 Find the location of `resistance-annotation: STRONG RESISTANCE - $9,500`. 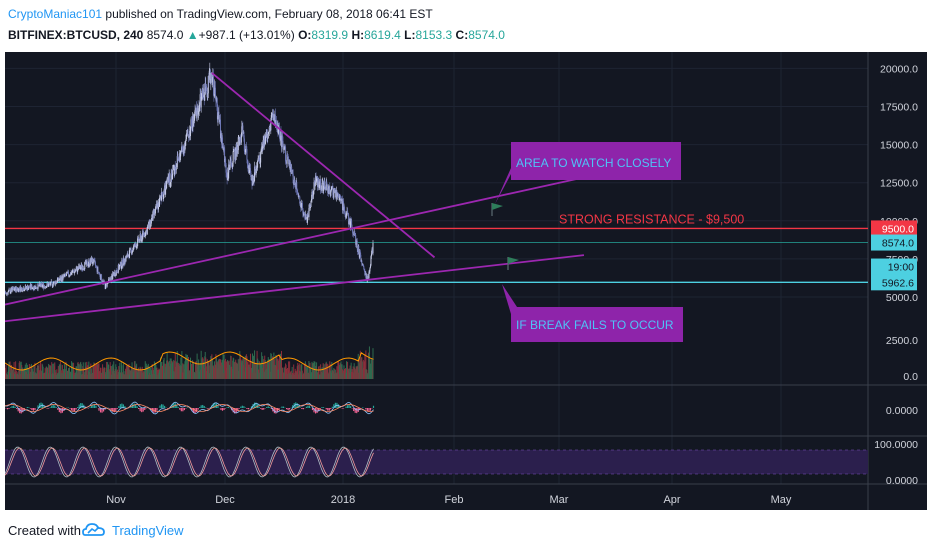

resistance-annotation: STRONG RESISTANCE - $9,500 is located at coordinates (651, 219).